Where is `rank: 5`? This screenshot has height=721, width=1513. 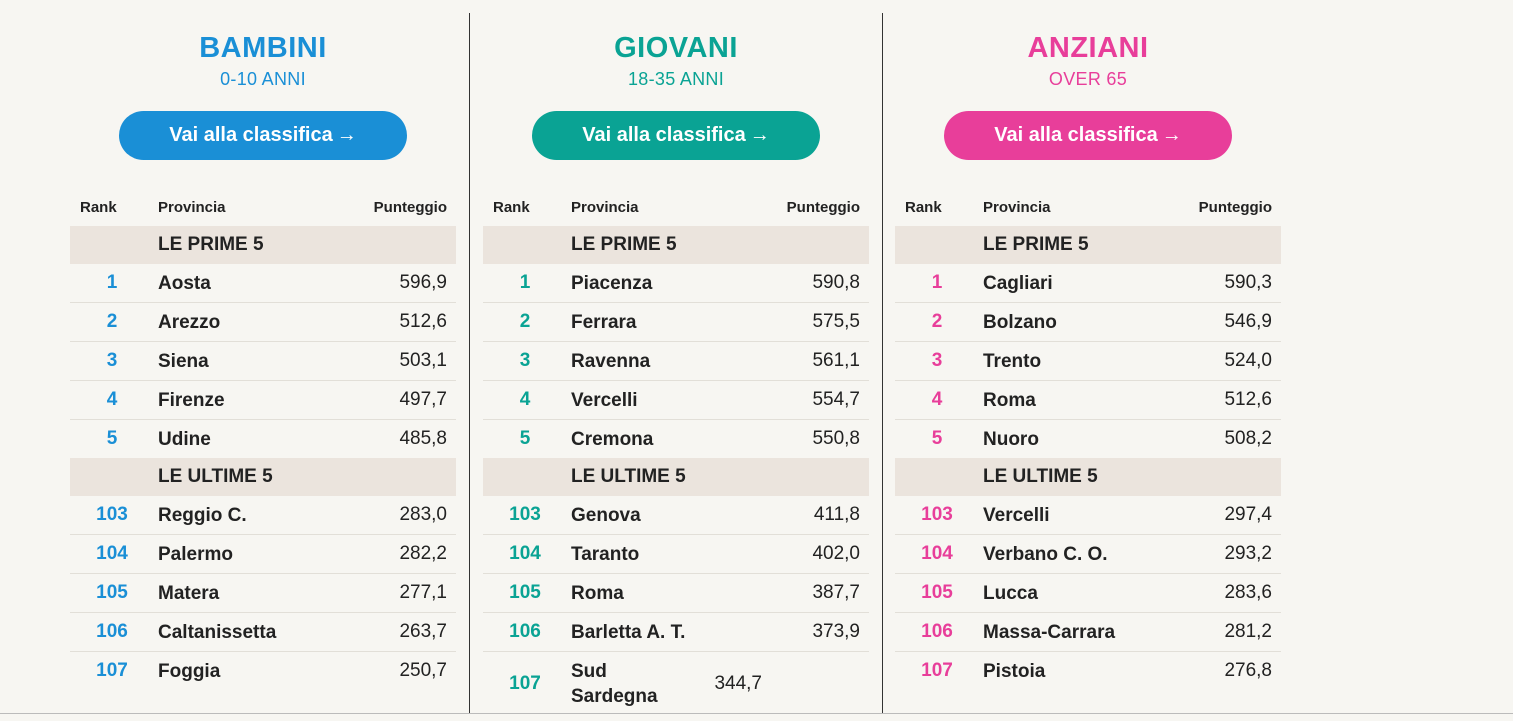 rank: 5 is located at coordinates (525, 438).